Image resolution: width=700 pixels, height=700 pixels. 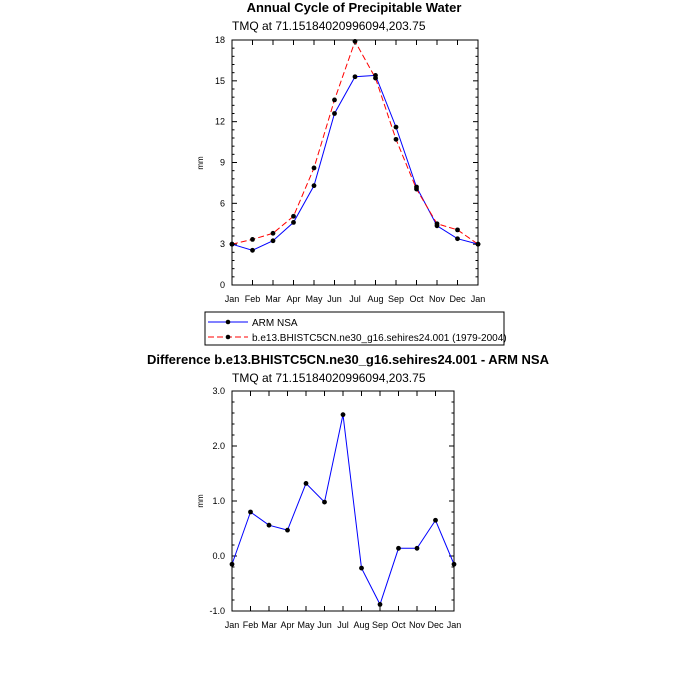 I want to click on plot-frame, so click(x=343, y=501).